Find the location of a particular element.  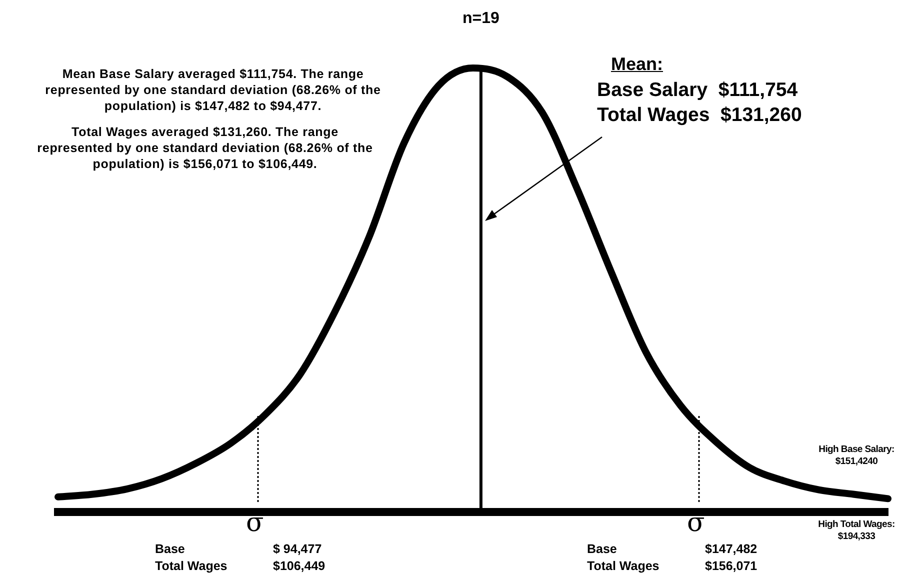

chart-title: n=19 is located at coordinates (481, 19).